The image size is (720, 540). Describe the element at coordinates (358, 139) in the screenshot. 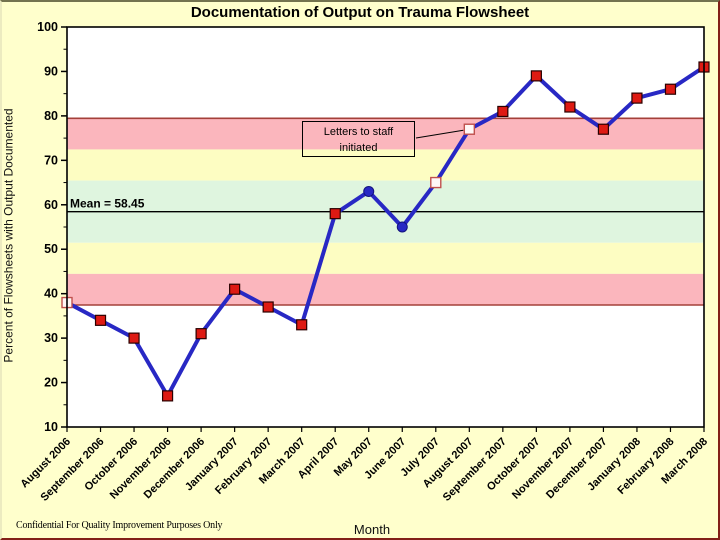

I see `annotation-callout-box: Letters to staff initiated` at that location.